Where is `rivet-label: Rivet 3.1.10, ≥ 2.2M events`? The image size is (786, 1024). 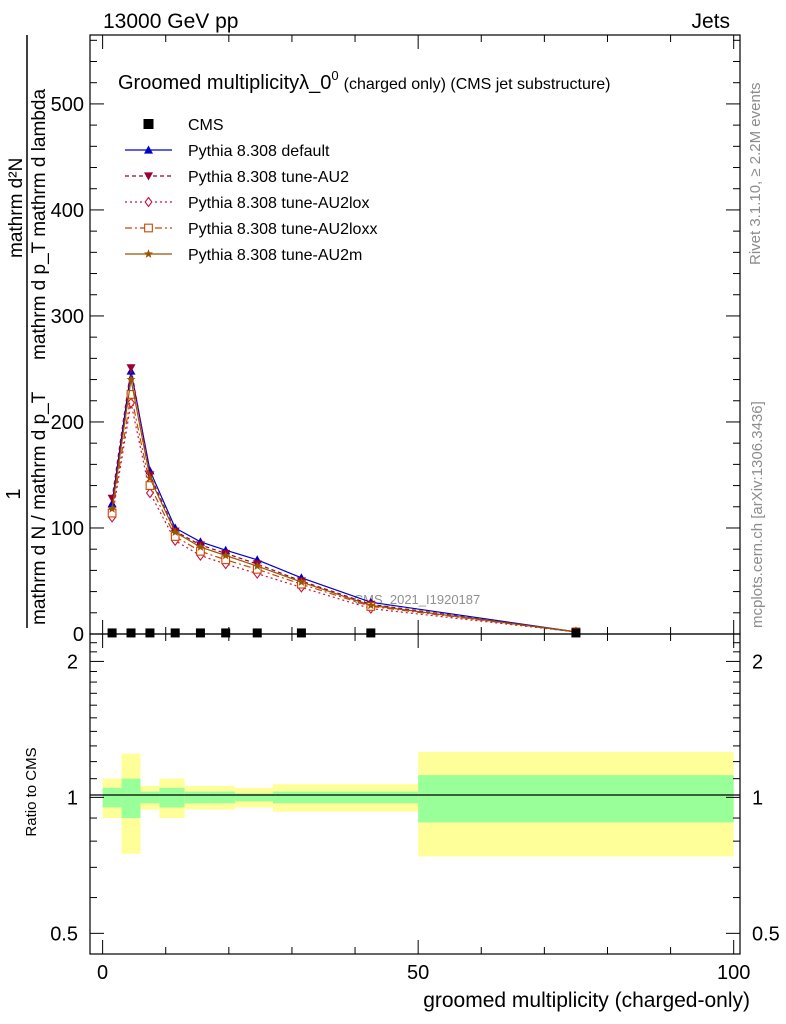
rivet-label: Rivet 3.1.10, ≥ 2.2M events is located at coordinates (755, 174).